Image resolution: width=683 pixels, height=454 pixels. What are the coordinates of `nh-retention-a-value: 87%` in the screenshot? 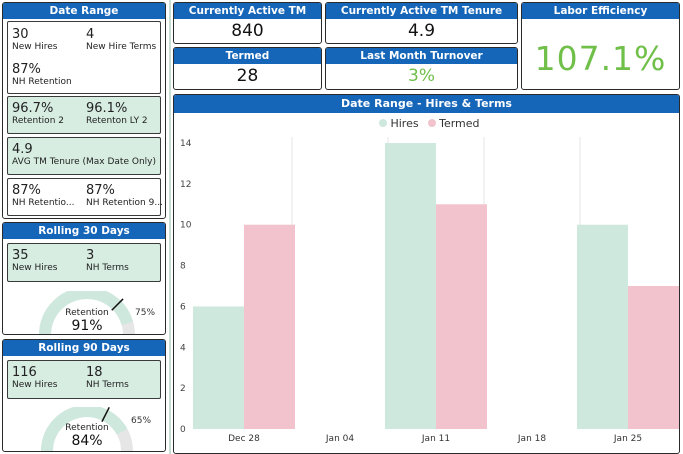 It's located at (26, 190).